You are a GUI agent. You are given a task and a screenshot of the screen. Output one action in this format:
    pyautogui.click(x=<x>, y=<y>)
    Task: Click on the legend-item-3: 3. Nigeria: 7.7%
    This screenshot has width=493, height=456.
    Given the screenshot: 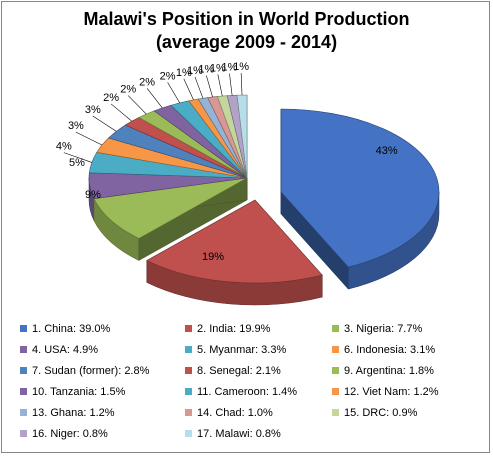 What is the action you would take?
    pyautogui.click(x=377, y=329)
    